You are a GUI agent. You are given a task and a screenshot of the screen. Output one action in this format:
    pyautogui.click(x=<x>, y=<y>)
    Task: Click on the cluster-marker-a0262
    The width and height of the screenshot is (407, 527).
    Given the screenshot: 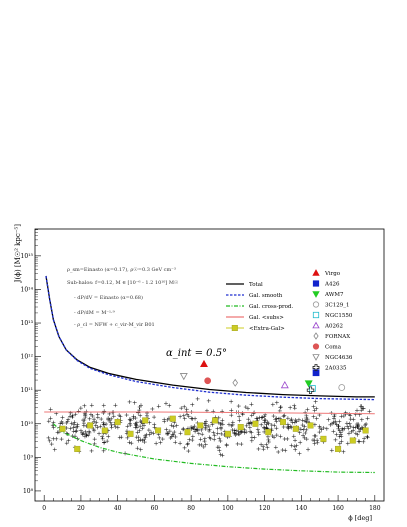 What is the action you would take?
    pyautogui.click(x=284, y=385)
    